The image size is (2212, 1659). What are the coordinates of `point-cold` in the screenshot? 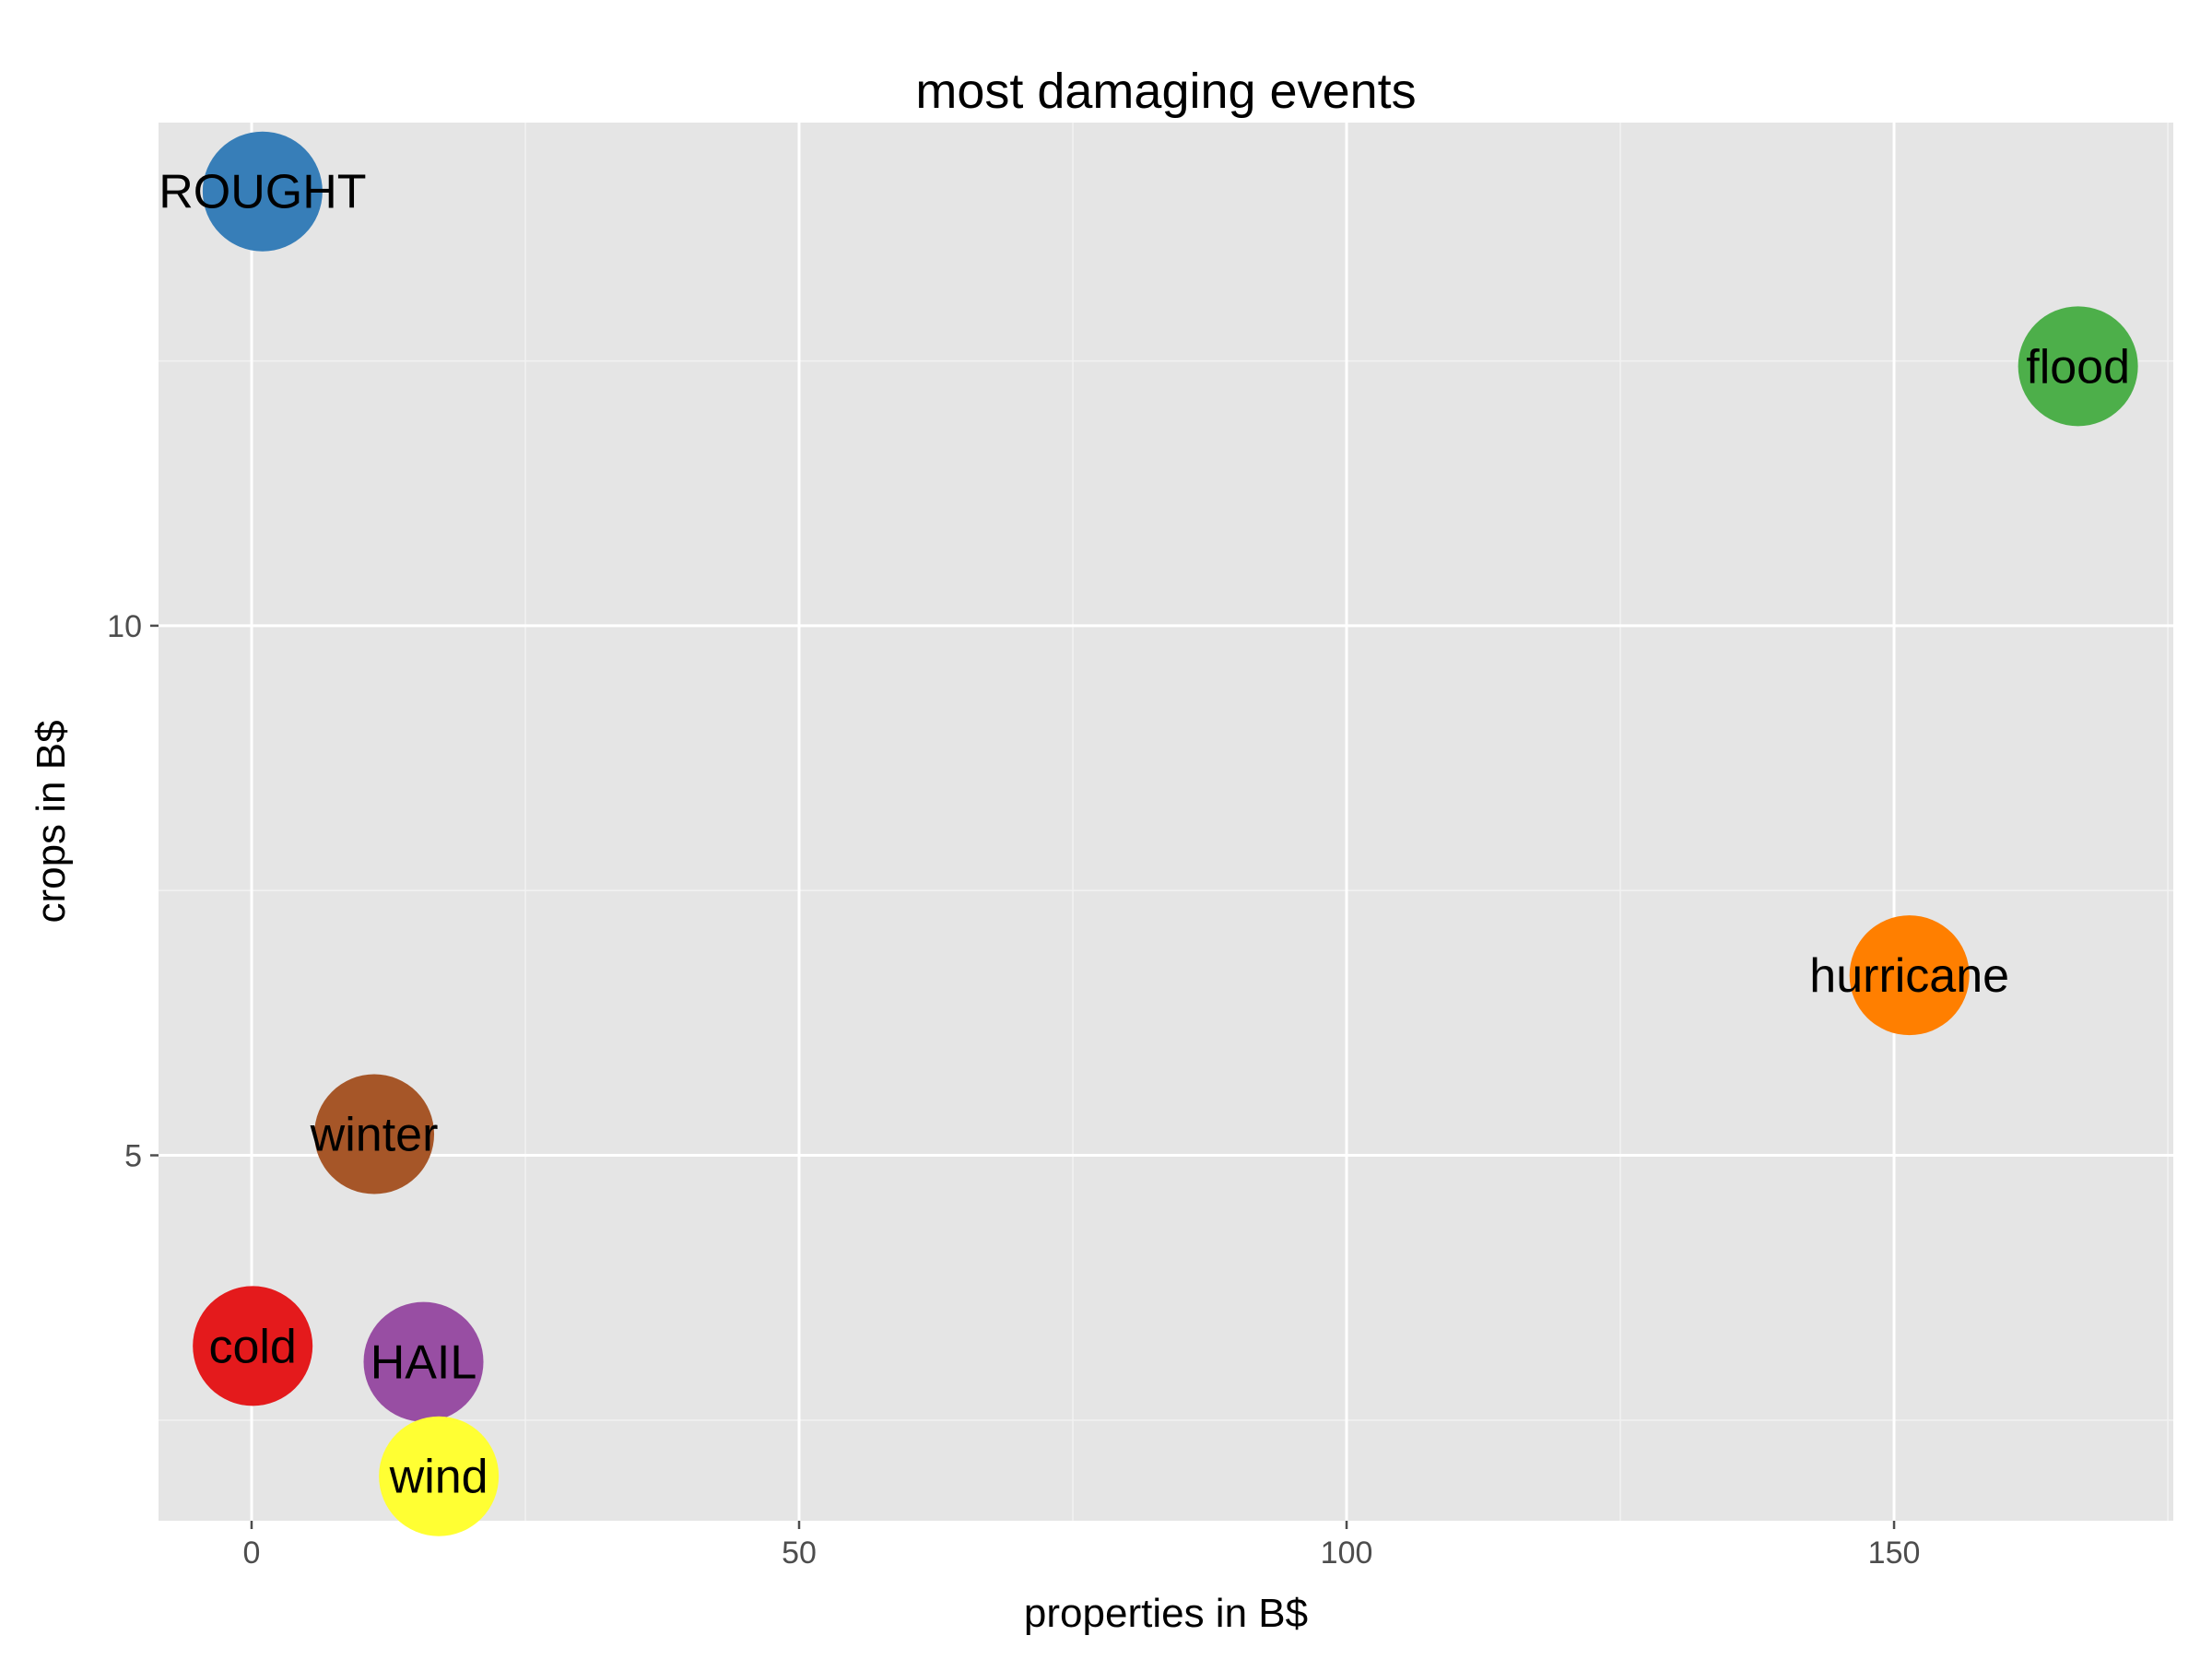 It's located at (253, 1346).